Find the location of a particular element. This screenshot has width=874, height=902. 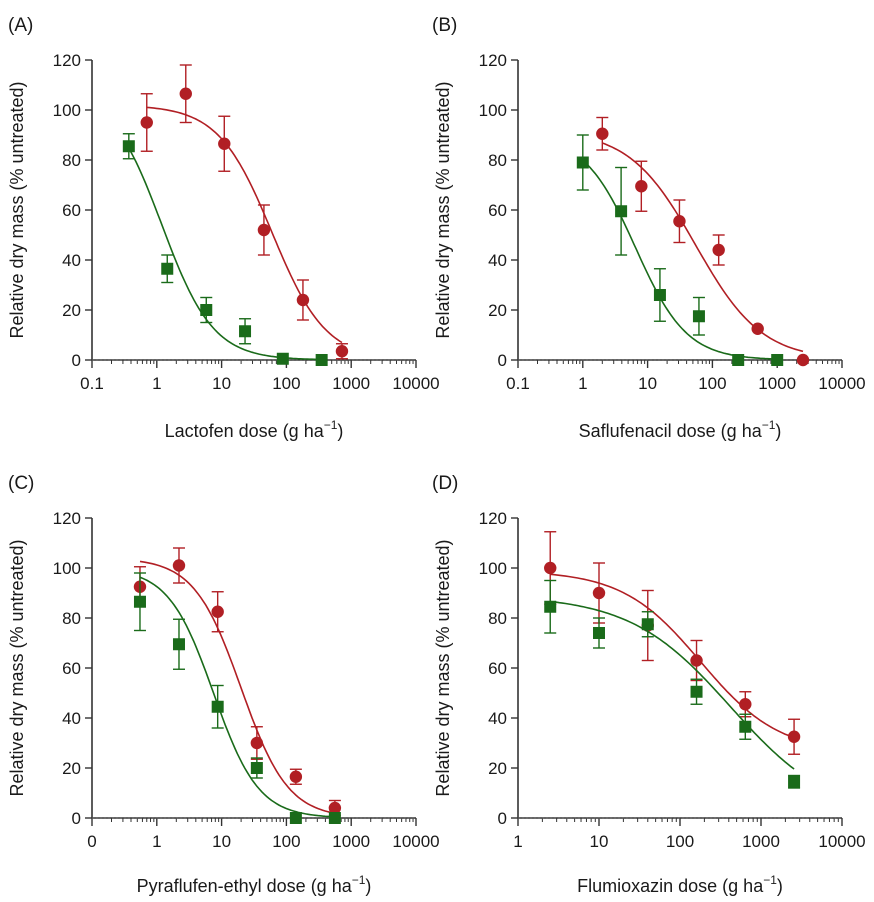

x-tick-label: 0 is located at coordinates (91, 841).